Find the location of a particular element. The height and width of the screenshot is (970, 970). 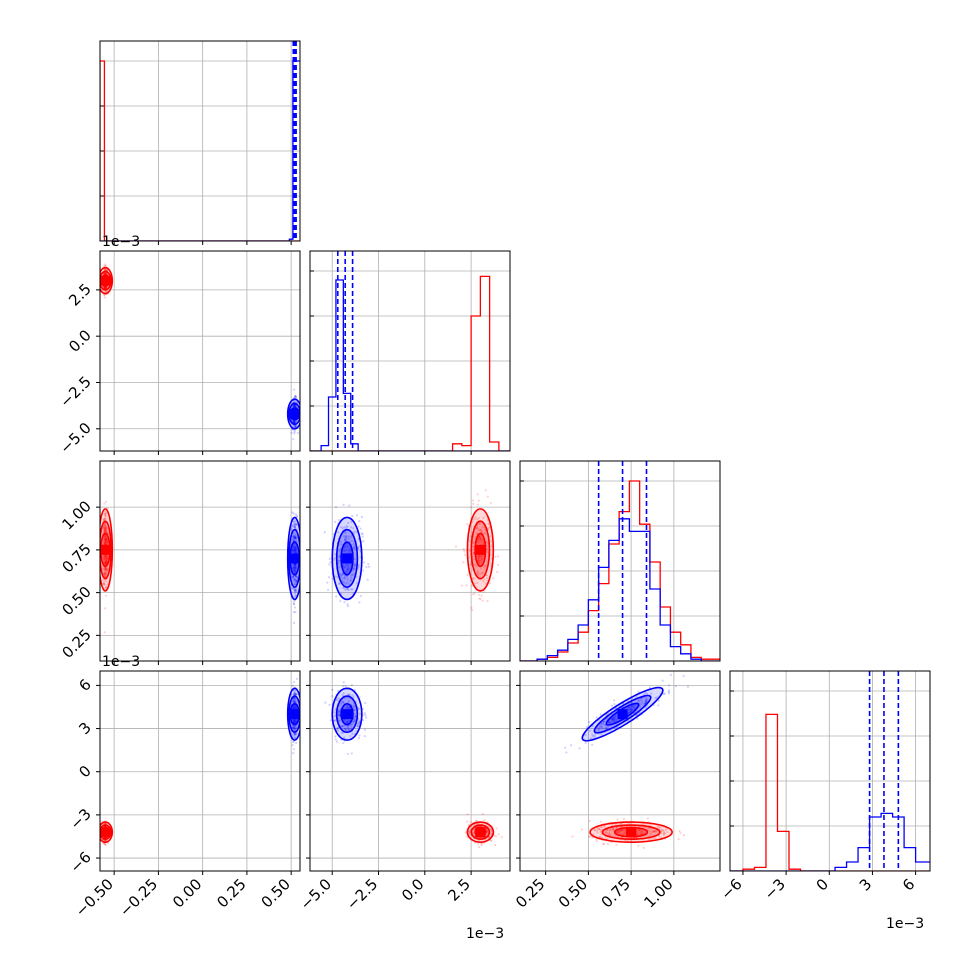

x-tick-label: 6 is located at coordinates (908, 884).